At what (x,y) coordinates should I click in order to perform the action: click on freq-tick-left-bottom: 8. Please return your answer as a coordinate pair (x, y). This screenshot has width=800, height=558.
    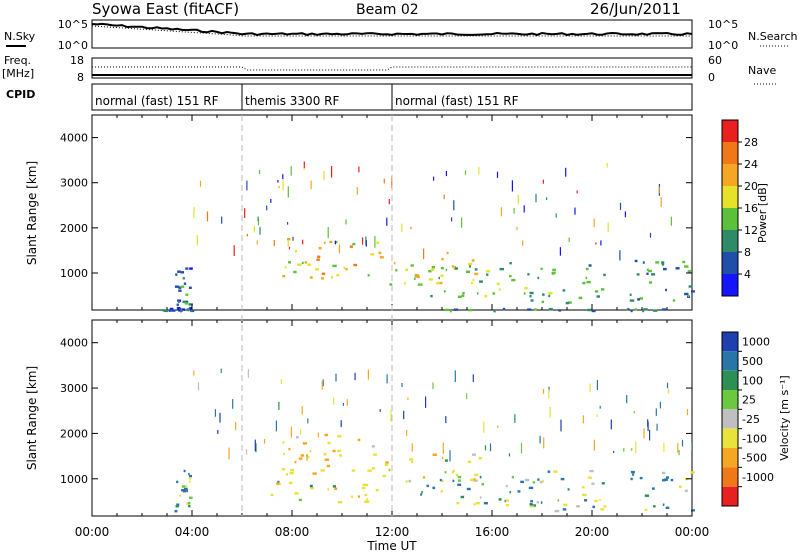
    Looking at the image, I should click on (80, 77).